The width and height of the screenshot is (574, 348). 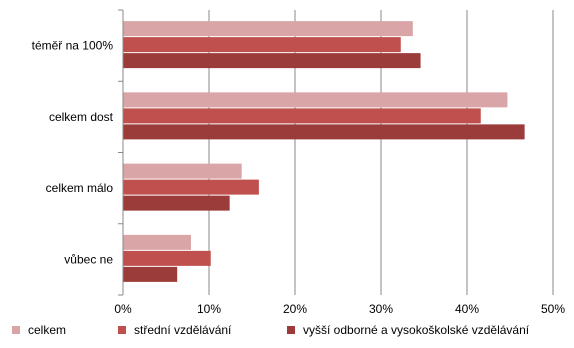 What do you see at coordinates (73, 46) in the screenshot?
I see `category-label-0: téměř na 100%` at bounding box center [73, 46].